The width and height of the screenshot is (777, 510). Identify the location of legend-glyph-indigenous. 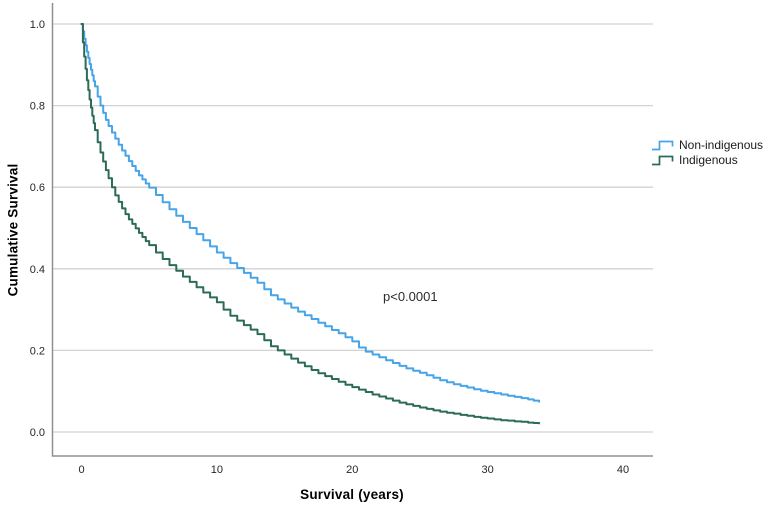
(663, 160).